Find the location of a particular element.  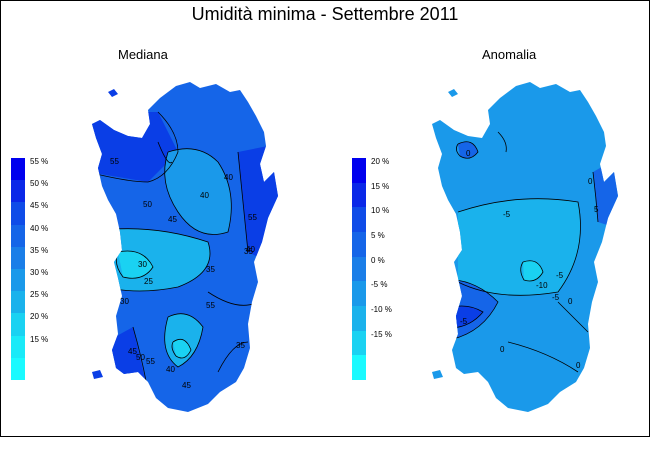

anomalia-zone-east is located at coordinates (605, 192).